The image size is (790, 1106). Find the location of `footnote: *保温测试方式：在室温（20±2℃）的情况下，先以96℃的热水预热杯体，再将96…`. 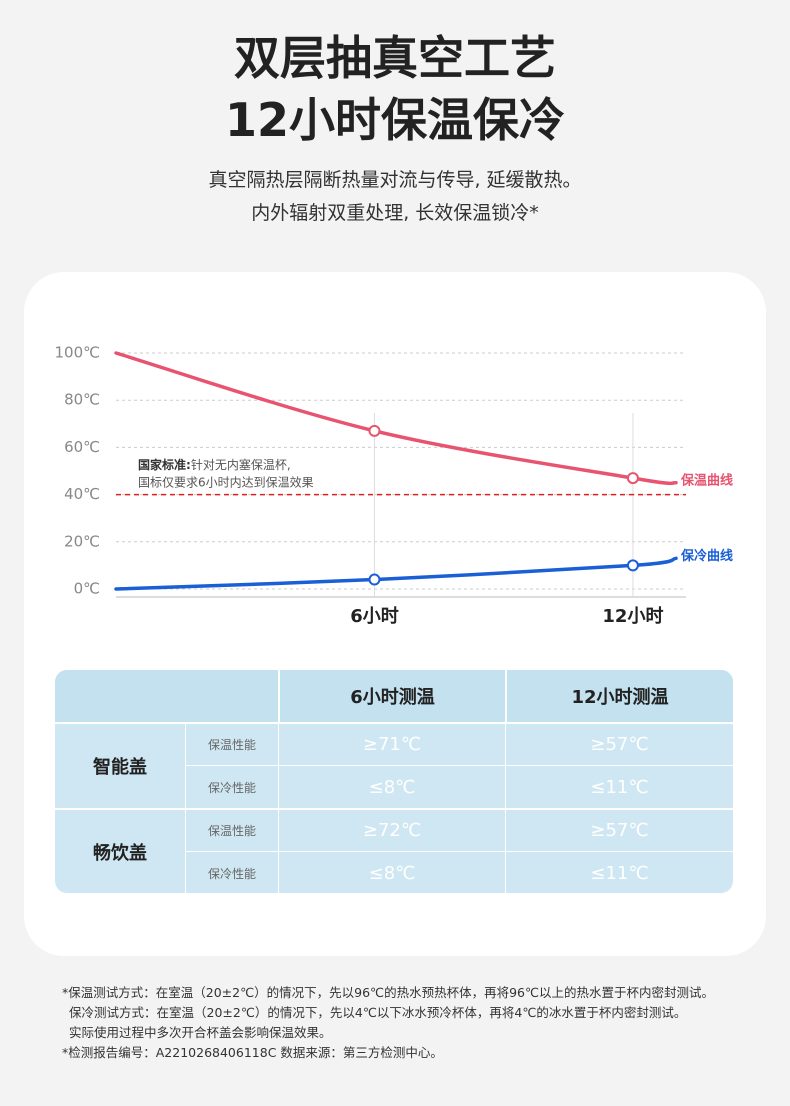

footnote: *保温测试方式：在室温（20±2℃）的情况下，先以96℃的热水预热杯体，再将96… is located at coordinates (388, 992).